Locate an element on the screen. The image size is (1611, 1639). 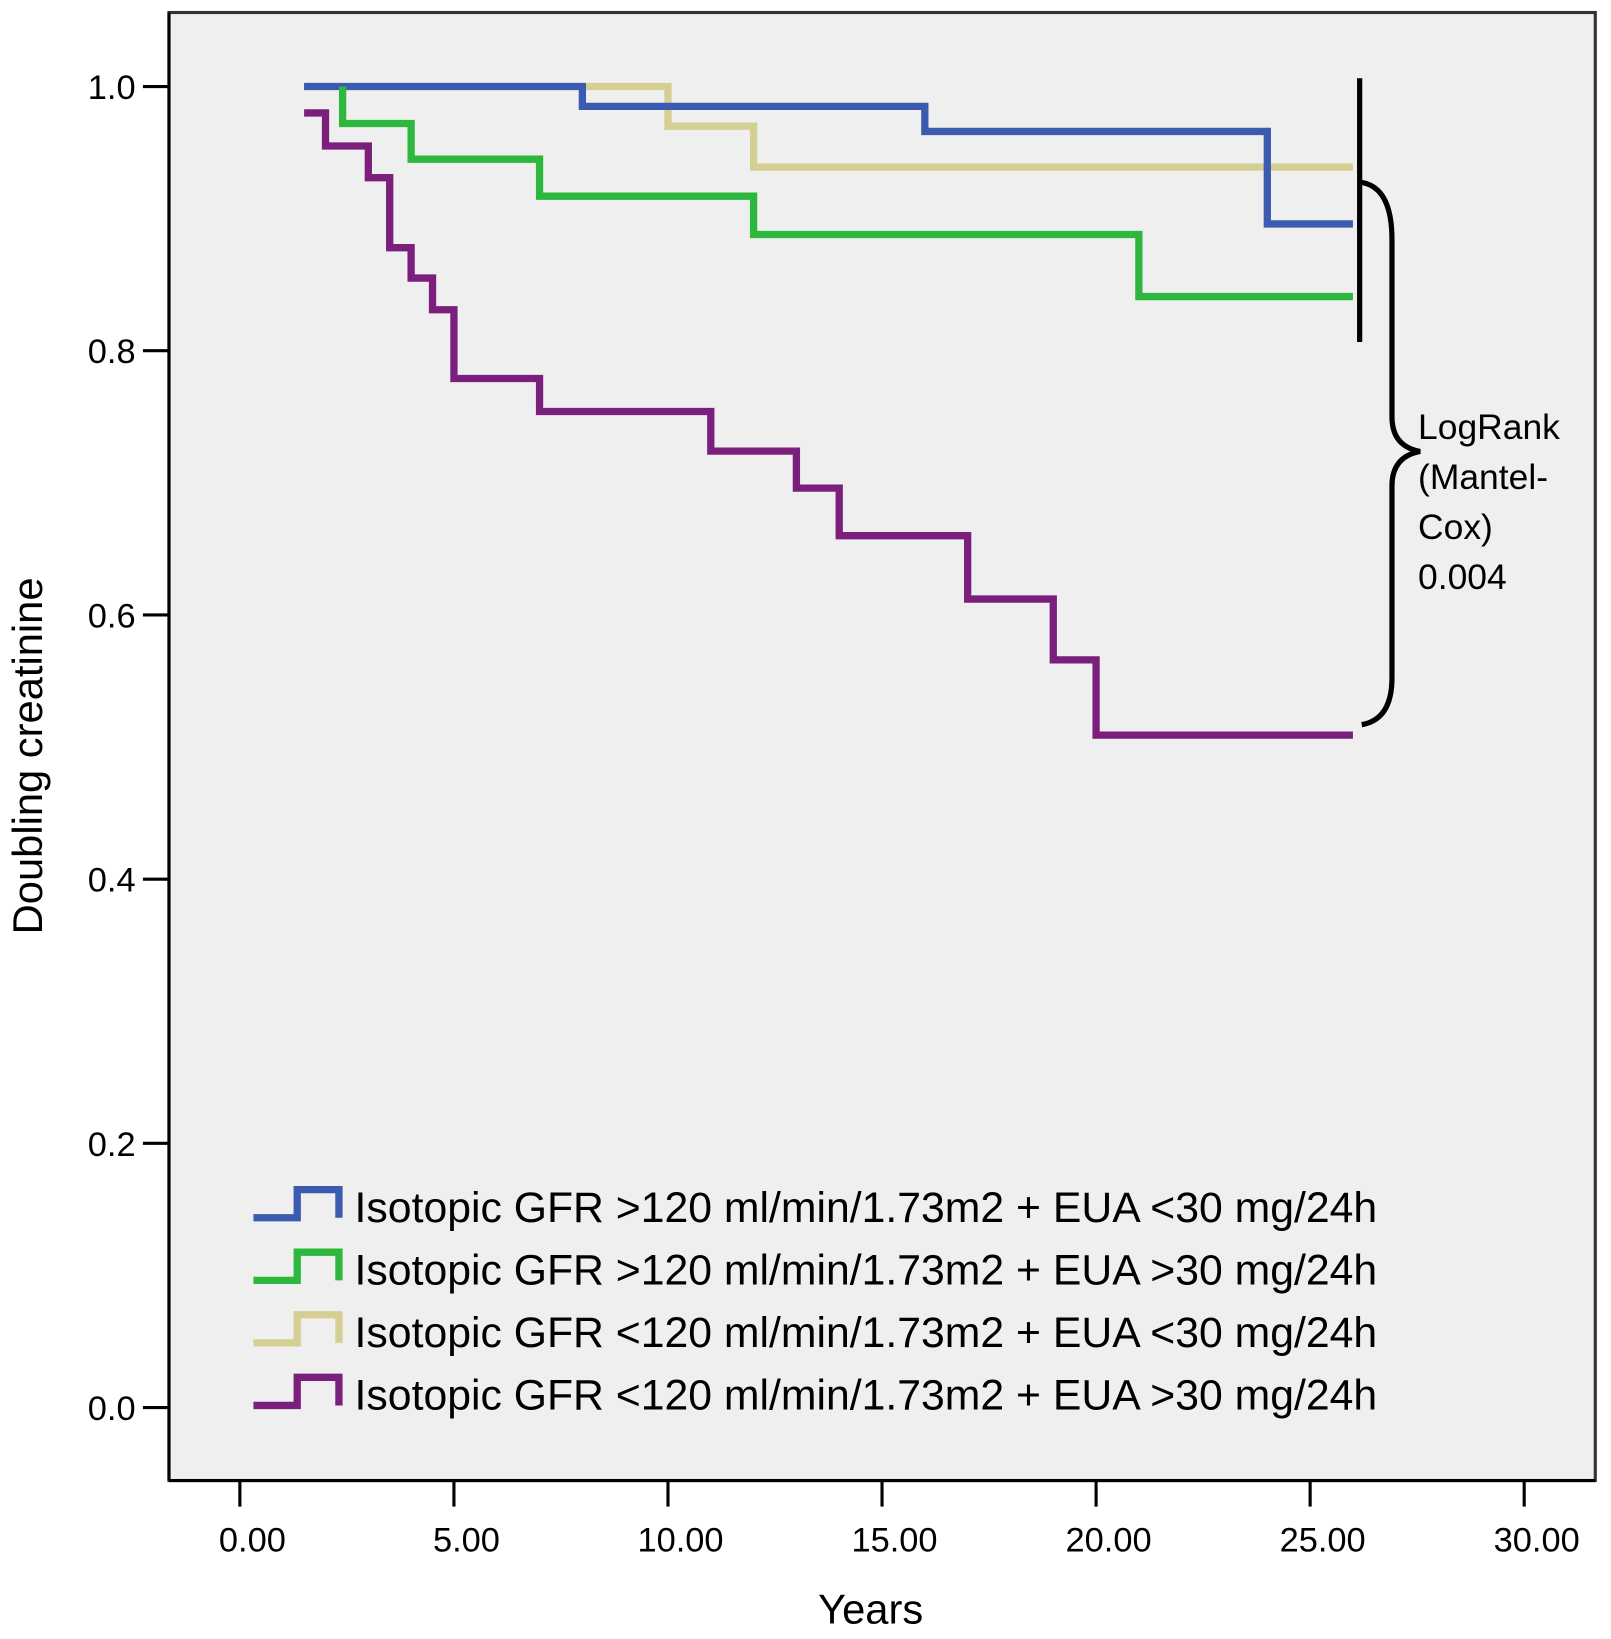
x-tick-label: 5.00 is located at coordinates (466, 1540).